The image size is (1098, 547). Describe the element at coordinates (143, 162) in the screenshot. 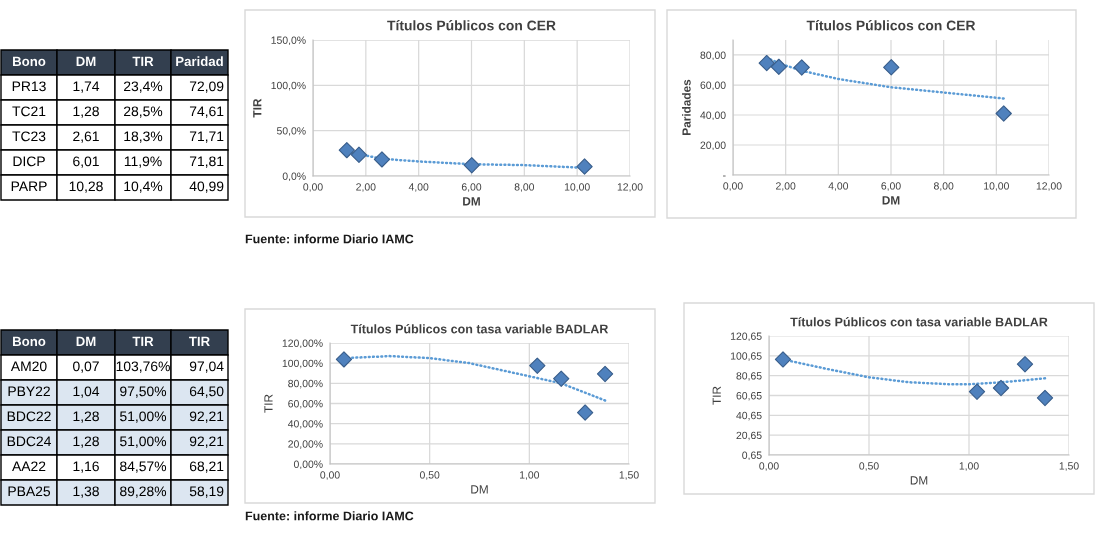

I see `text: 11,9%` at that location.